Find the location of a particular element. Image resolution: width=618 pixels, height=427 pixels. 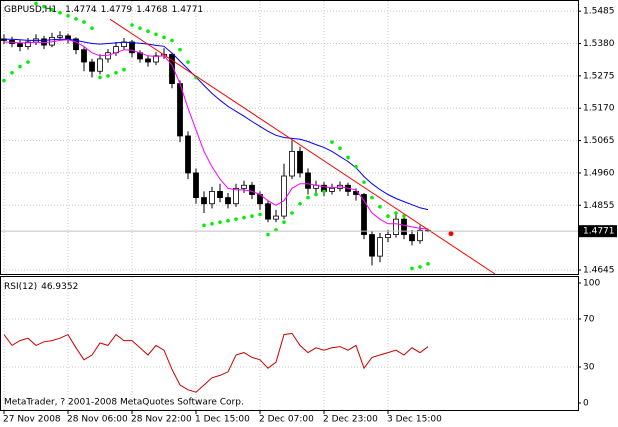

rsi-line is located at coordinates (216, 362).